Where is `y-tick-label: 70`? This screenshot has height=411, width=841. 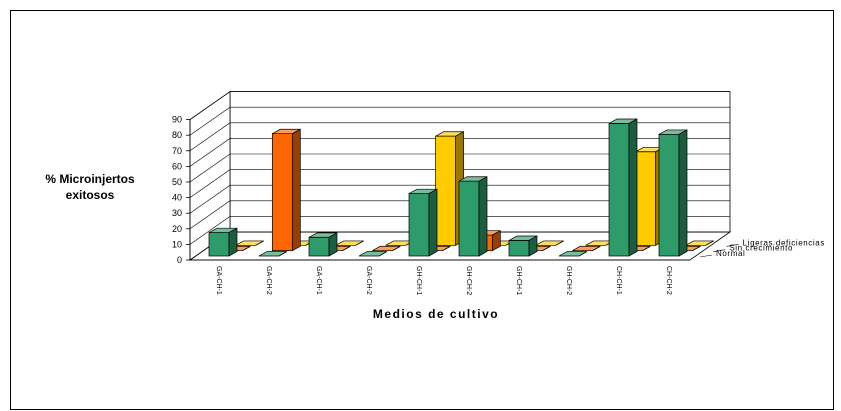 y-tick-label: 70 is located at coordinates (177, 151).